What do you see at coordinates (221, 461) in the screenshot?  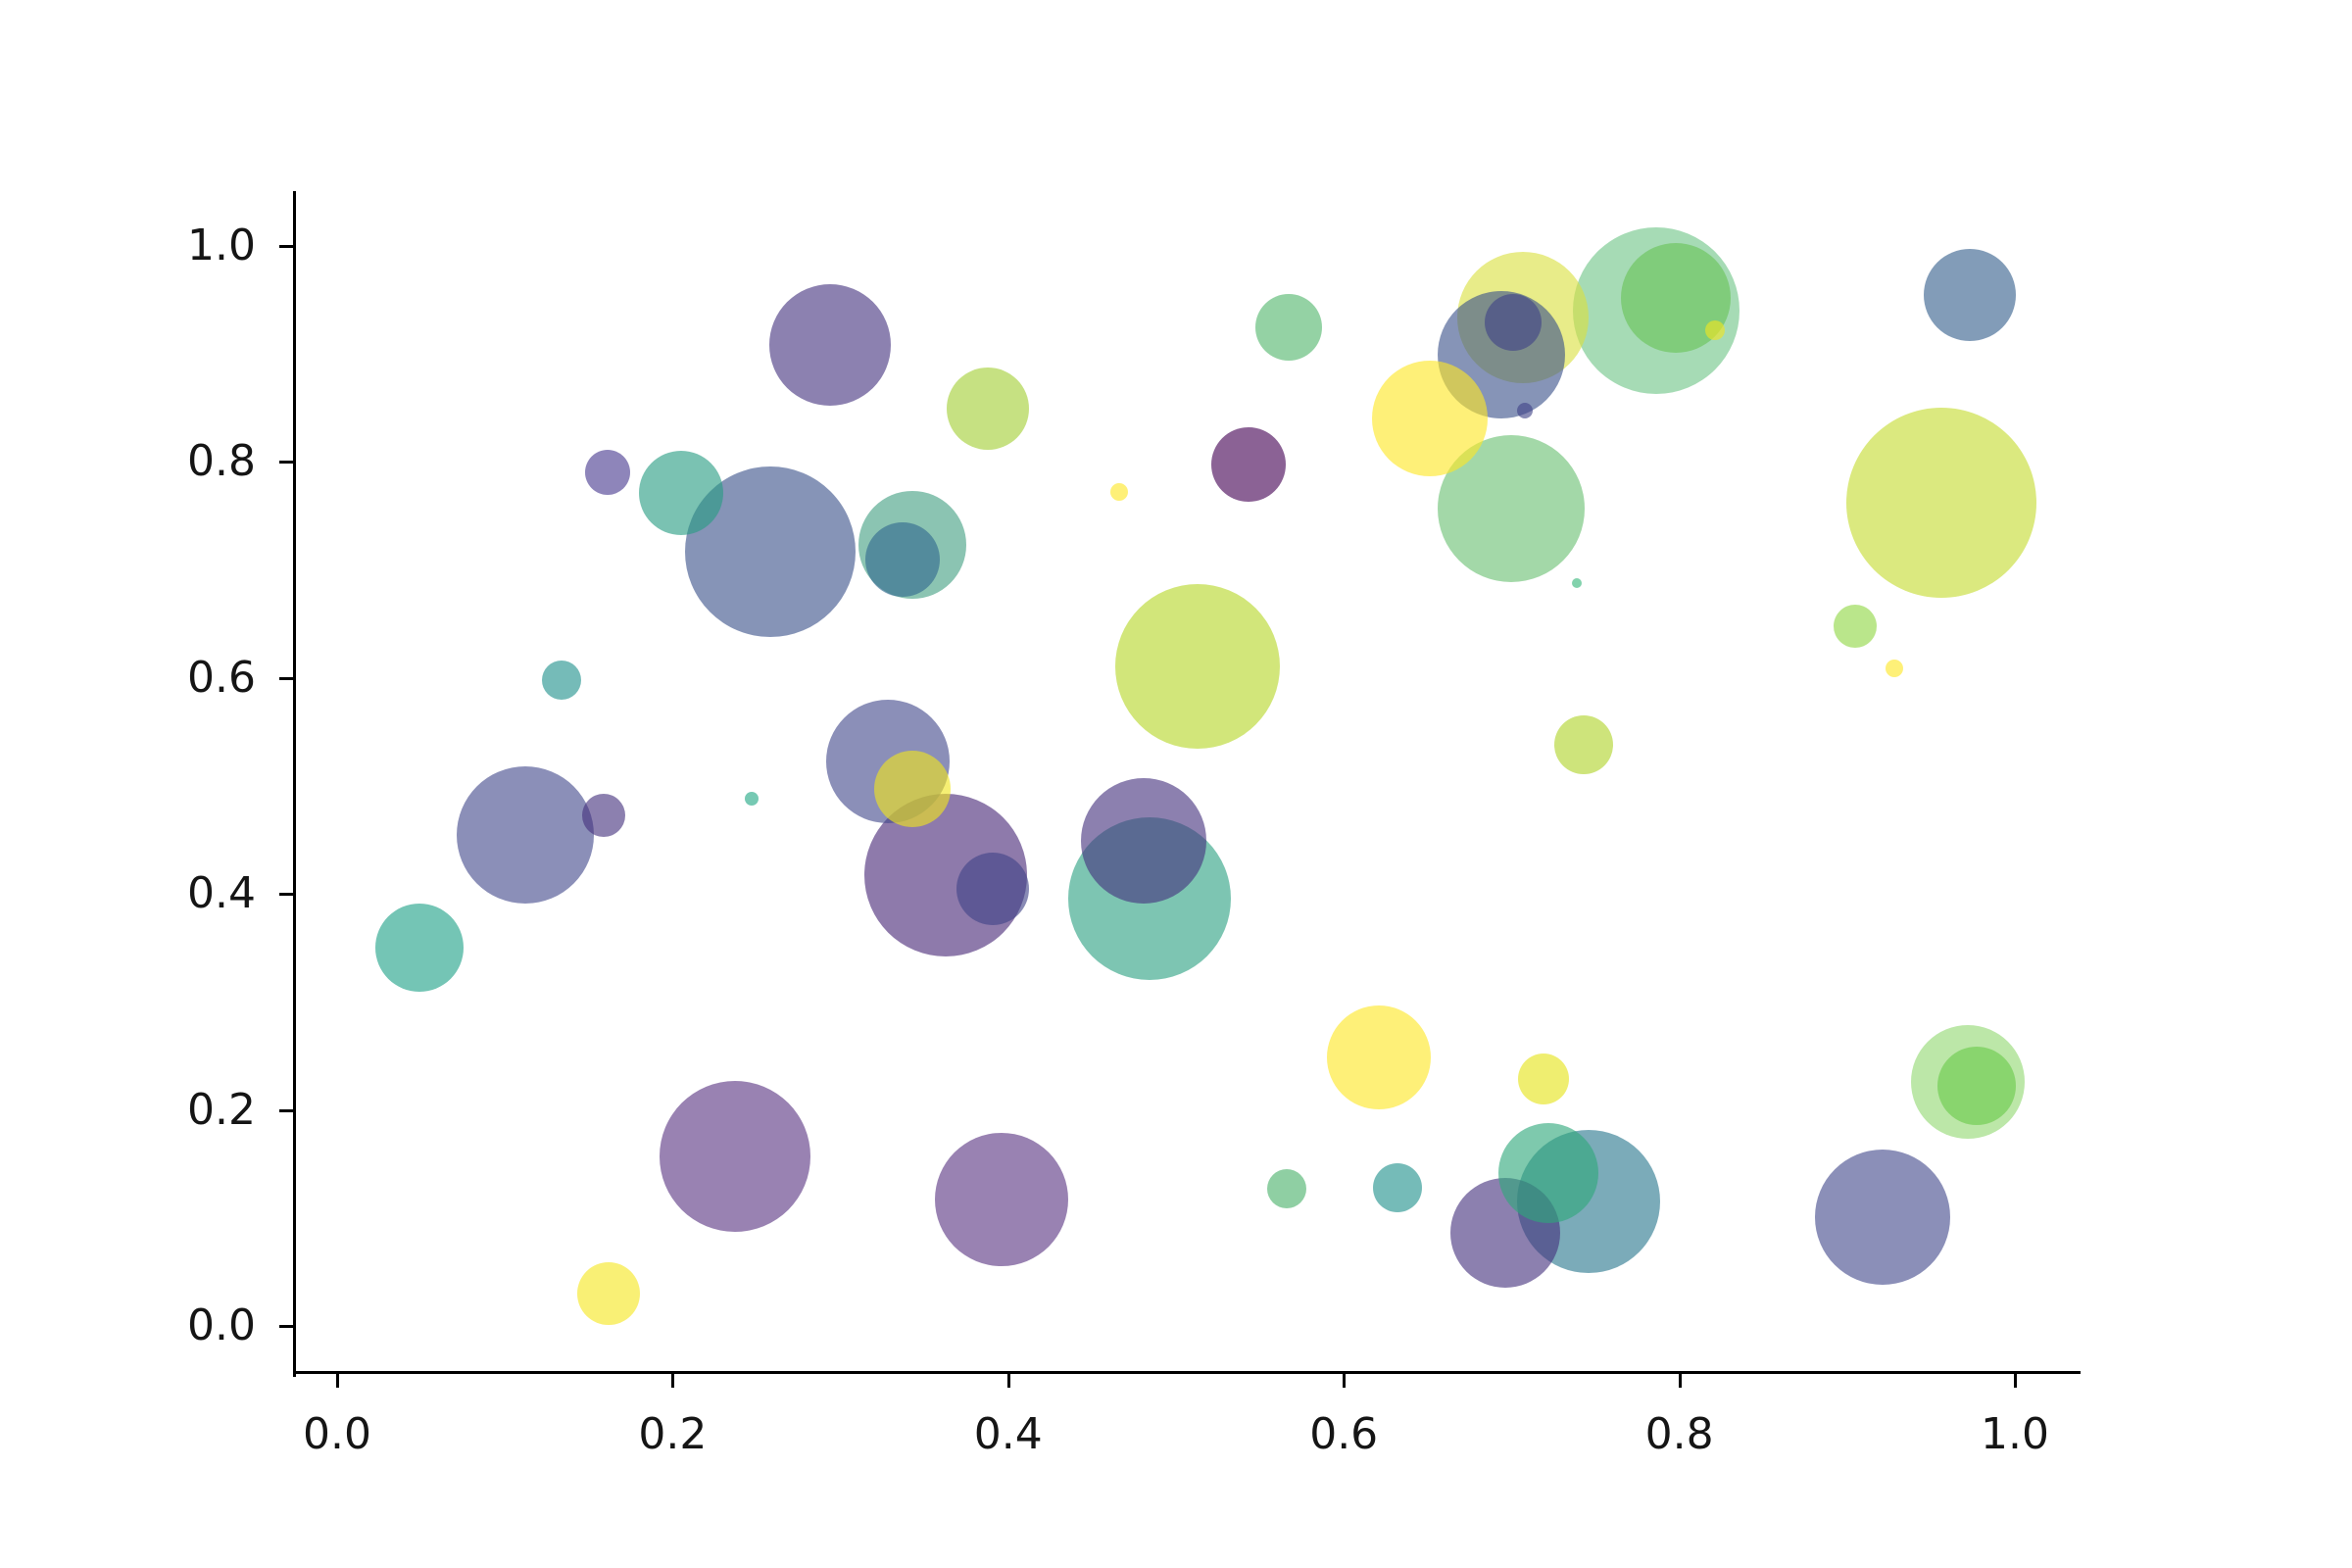 I see `y-tick-label: 0.8` at bounding box center [221, 461].